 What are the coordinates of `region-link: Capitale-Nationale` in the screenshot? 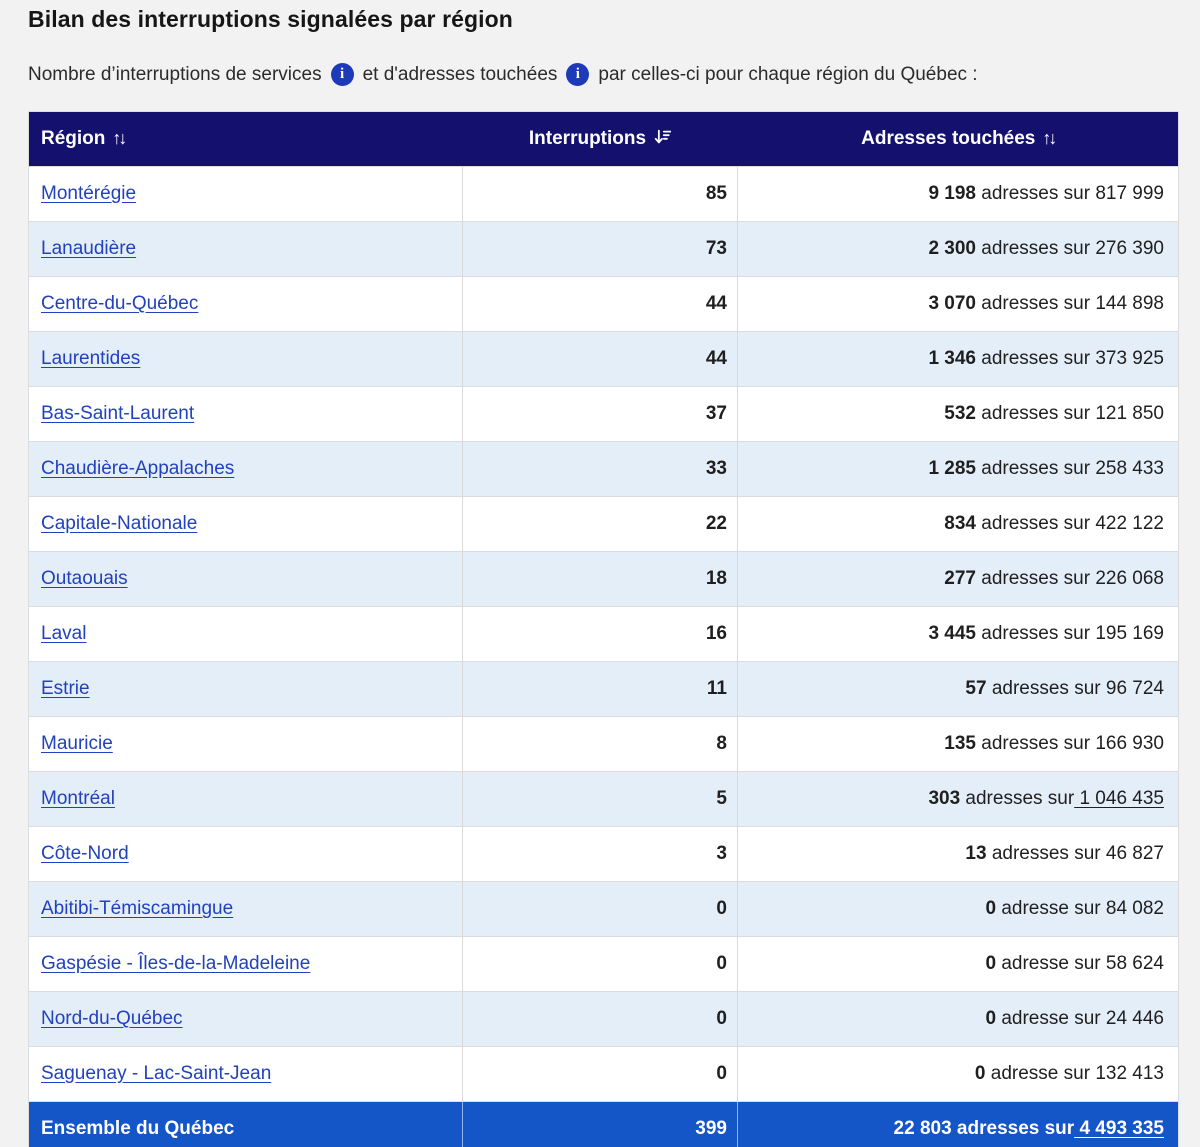 It's located at (119, 523).